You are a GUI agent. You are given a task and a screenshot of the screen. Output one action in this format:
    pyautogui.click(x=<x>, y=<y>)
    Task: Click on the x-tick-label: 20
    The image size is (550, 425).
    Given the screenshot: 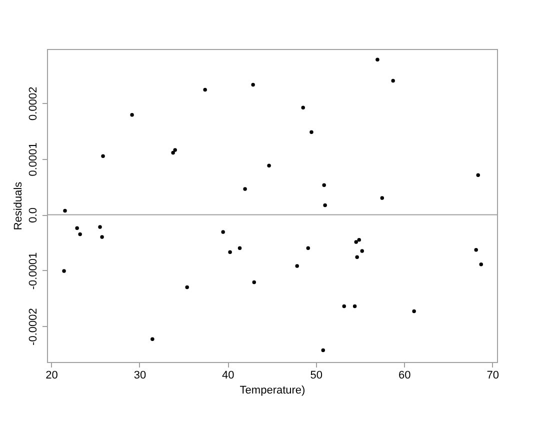 What is the action you would take?
    pyautogui.click(x=52, y=376)
    